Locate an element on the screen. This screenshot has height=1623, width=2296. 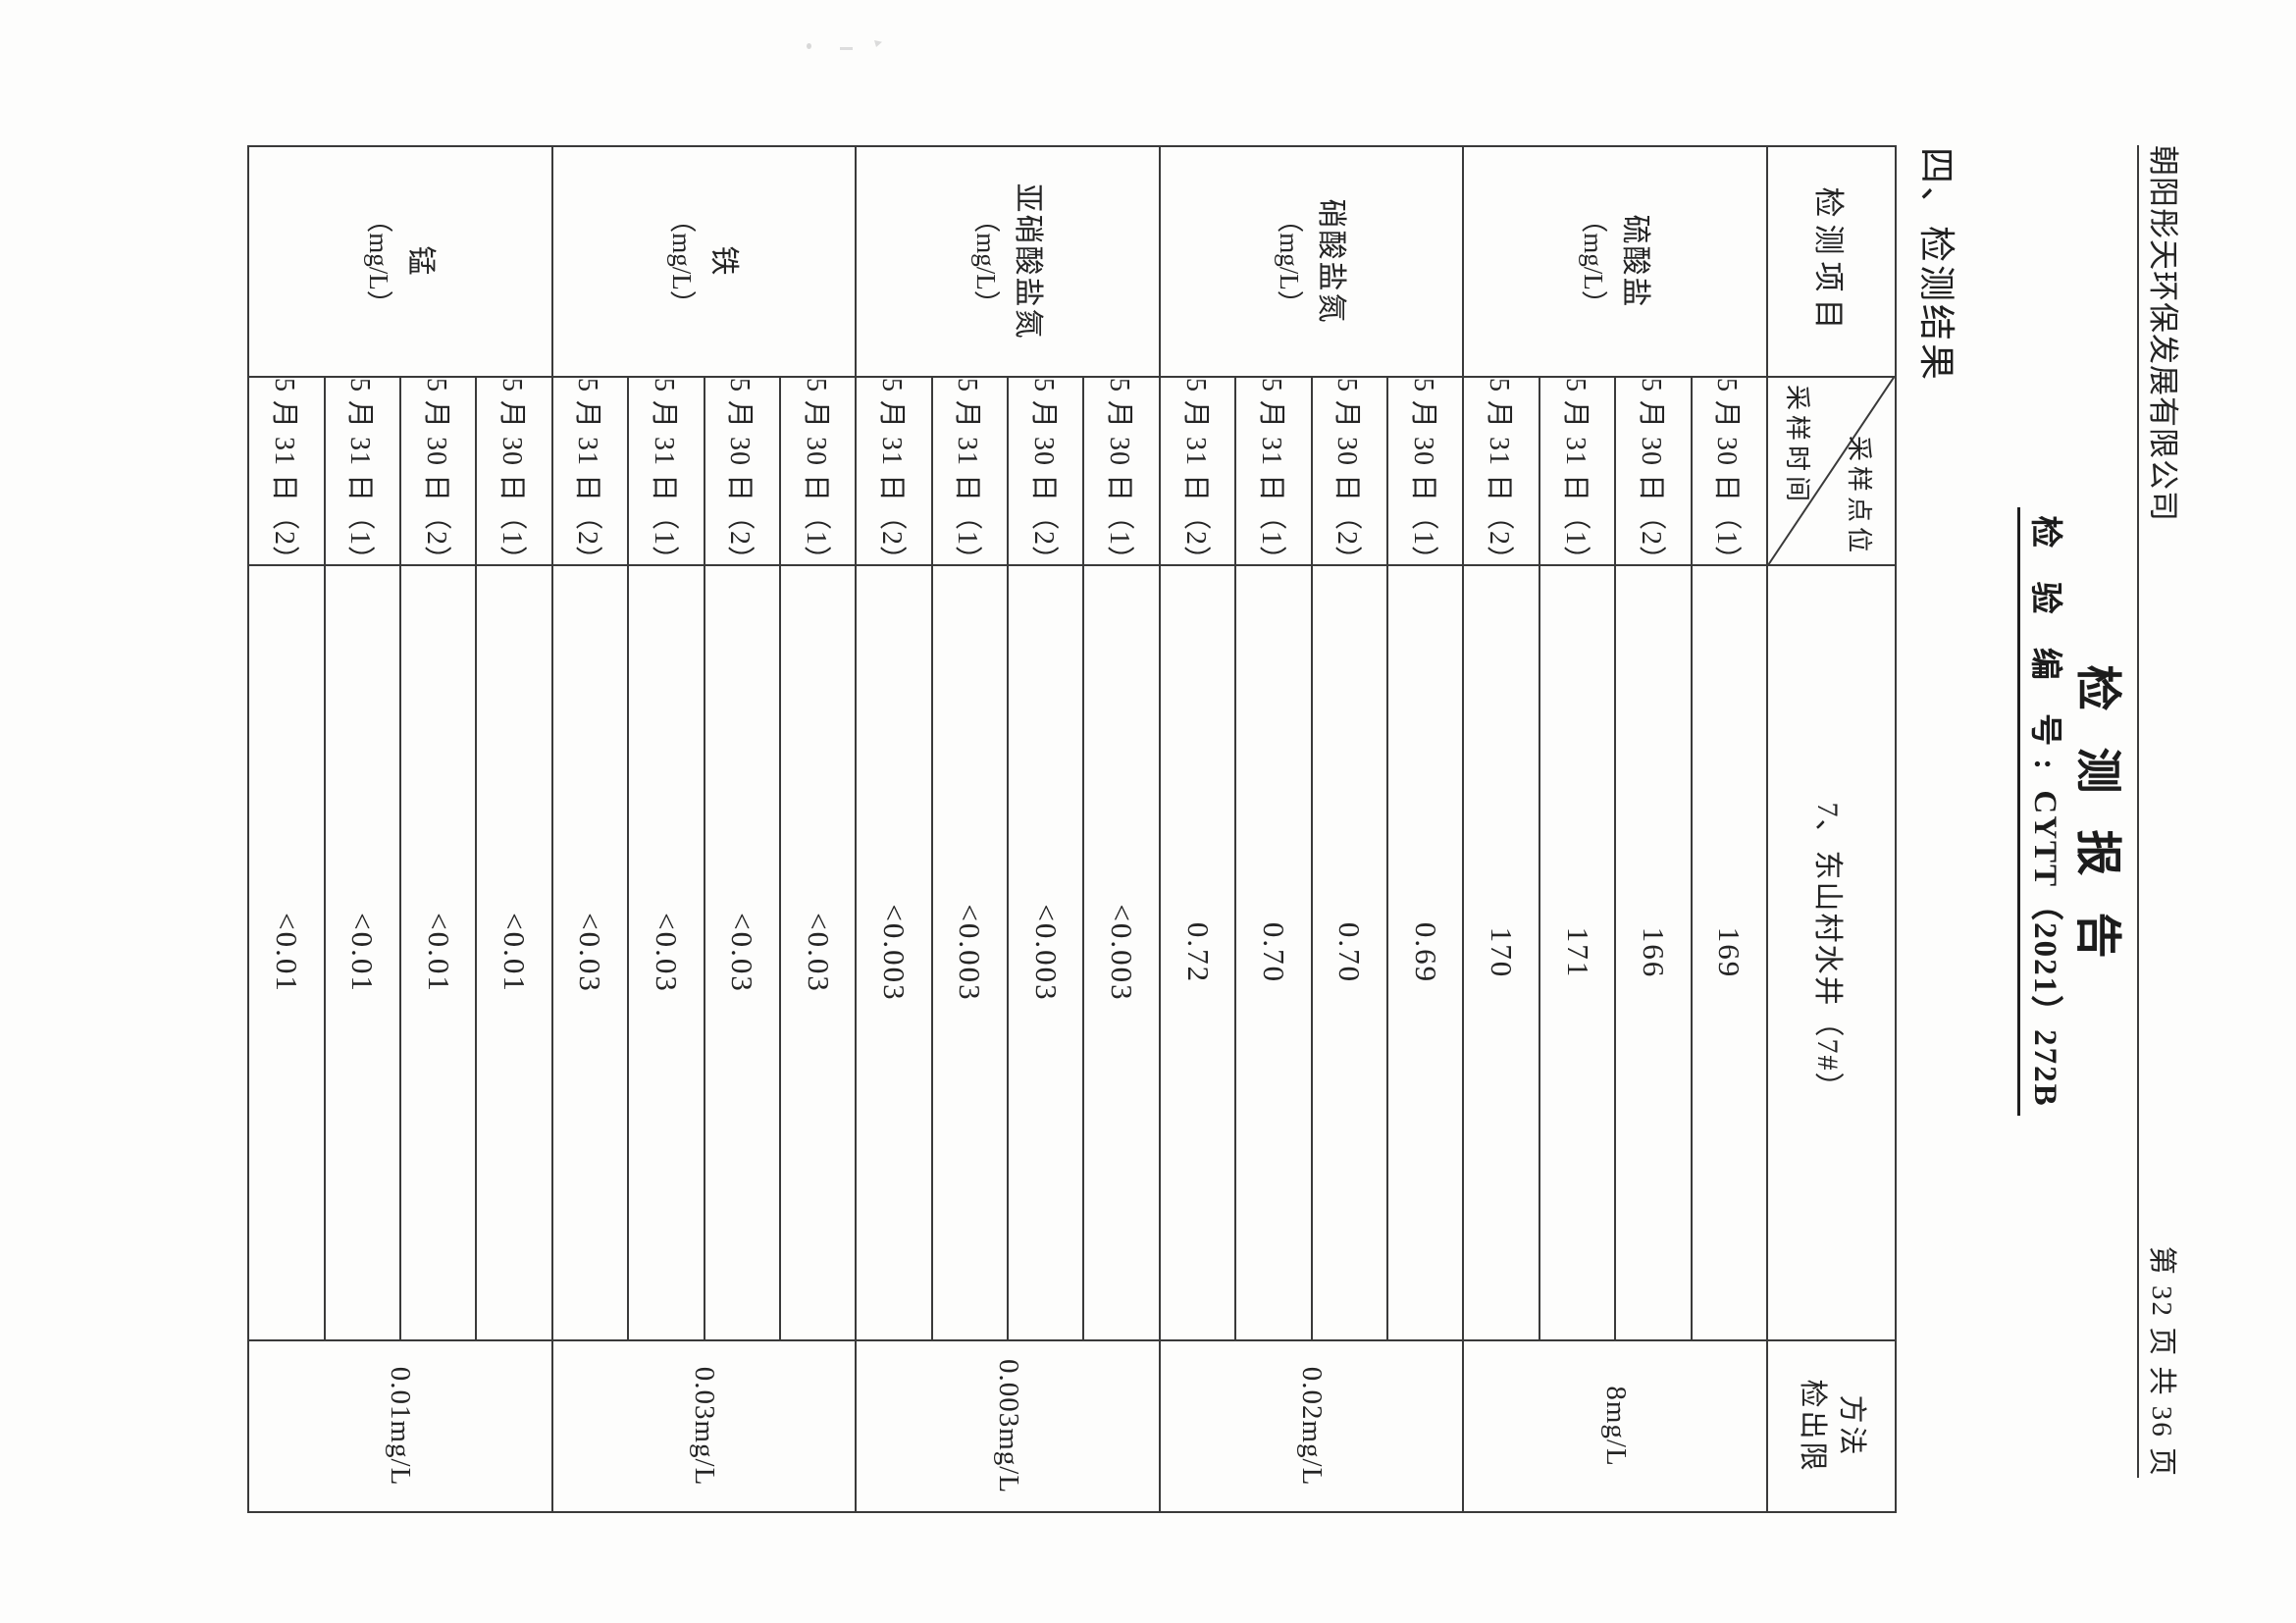
param-name: 硝酸盐氮 is located at coordinates (1331, 261).